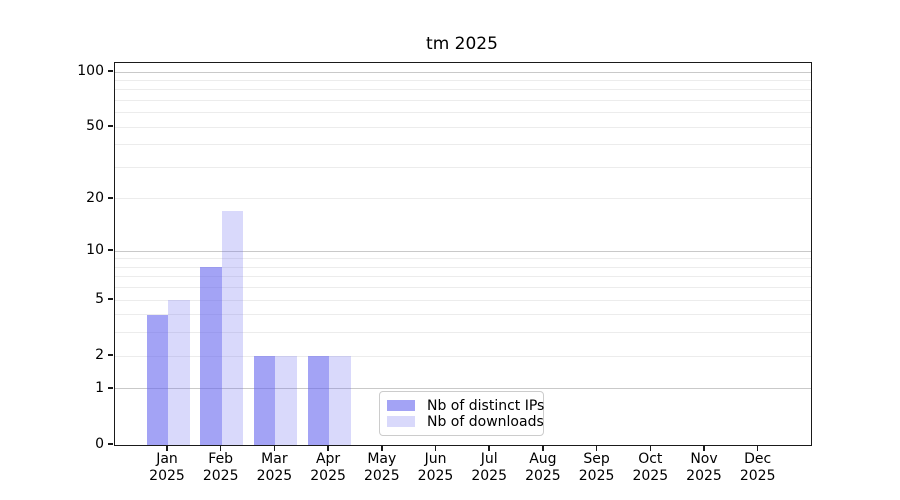  What do you see at coordinates (401, 405) in the screenshot?
I see `legend-swatch-distinct-ips` at bounding box center [401, 405].